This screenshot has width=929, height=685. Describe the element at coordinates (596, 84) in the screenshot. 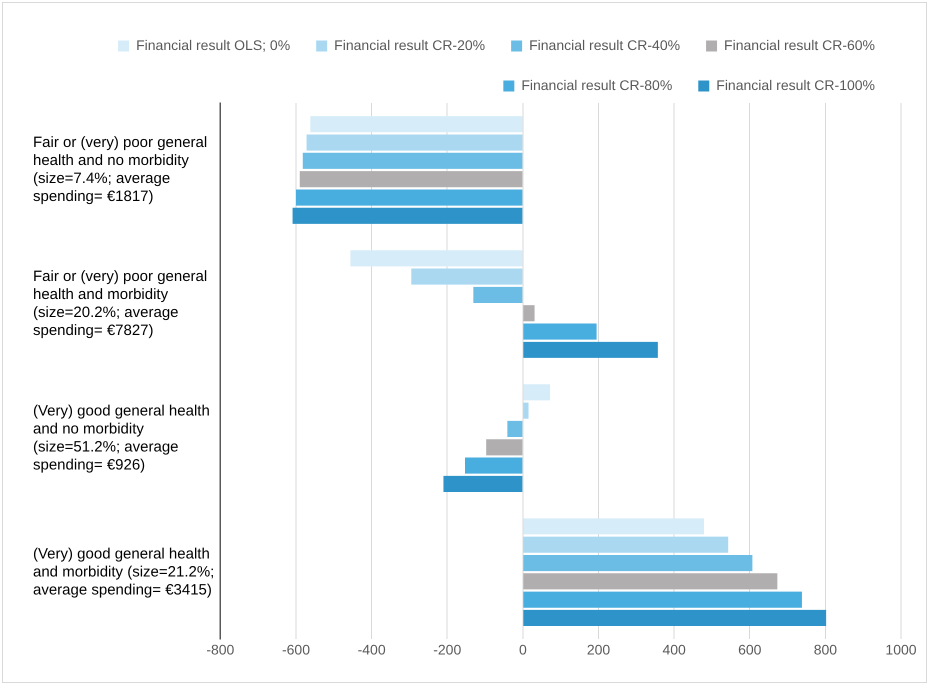

I see `legend-label: Financial result CR-80%` at that location.